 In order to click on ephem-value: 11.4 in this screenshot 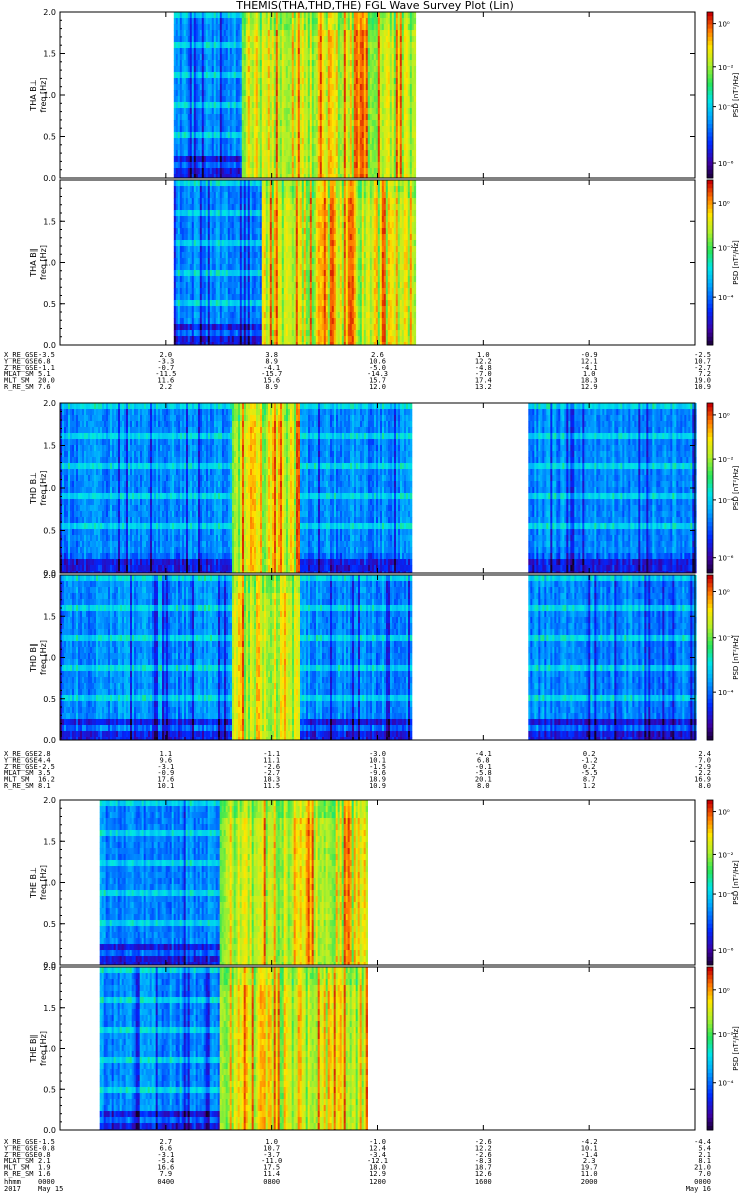, I will do `click(271, 1174)`.